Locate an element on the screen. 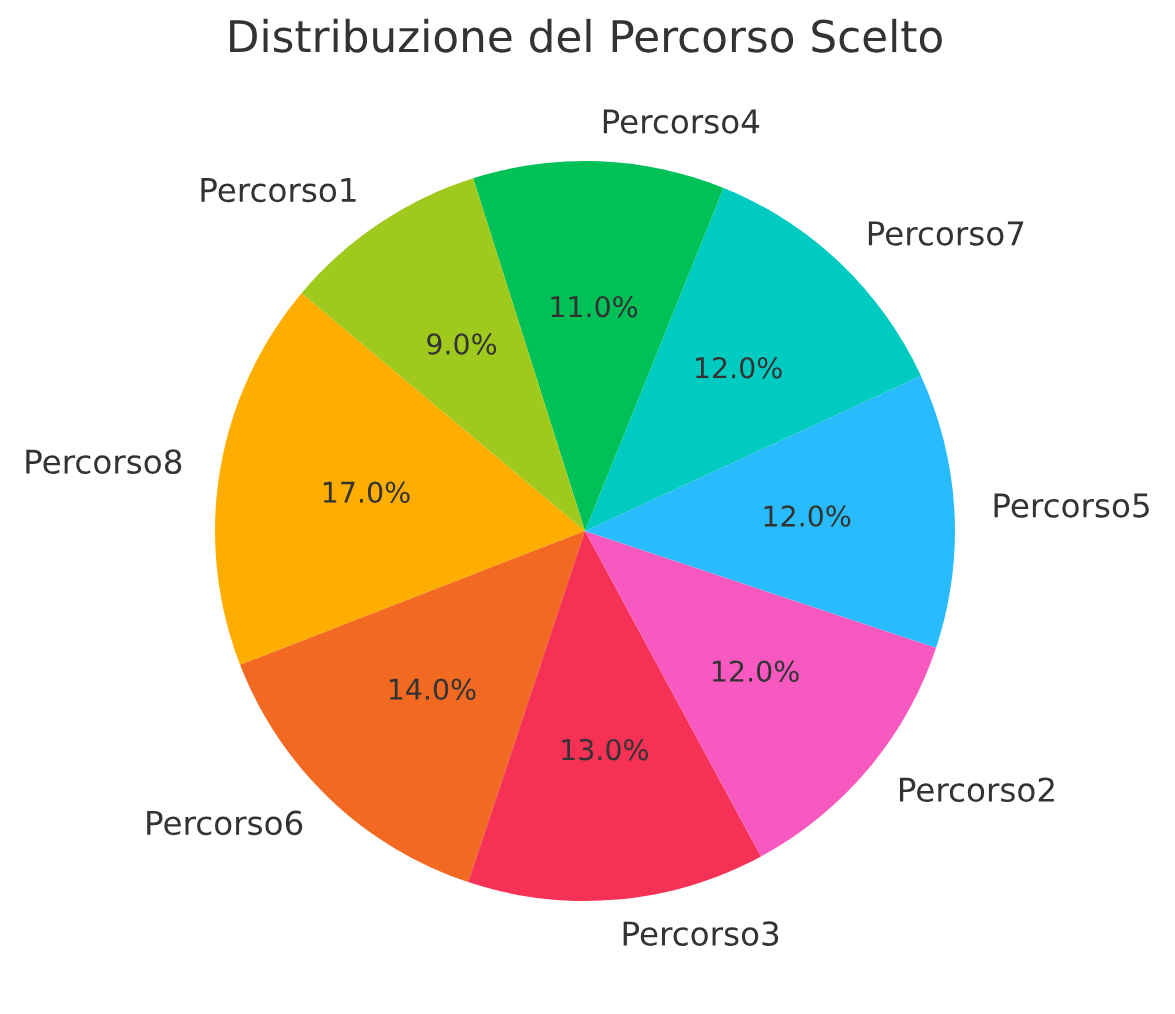 This screenshot has width=1175, height=1014. data-label: 13.0% is located at coordinates (605, 749).